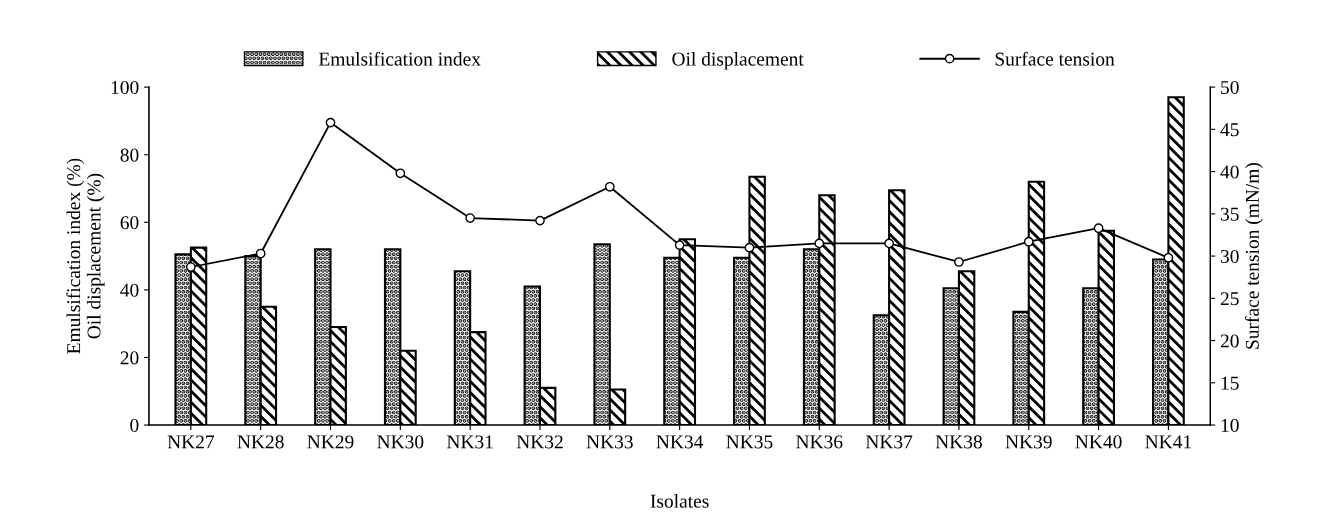 This screenshot has height=528, width=1330. I want to click on x-tick-label: NK33, so click(609, 442).